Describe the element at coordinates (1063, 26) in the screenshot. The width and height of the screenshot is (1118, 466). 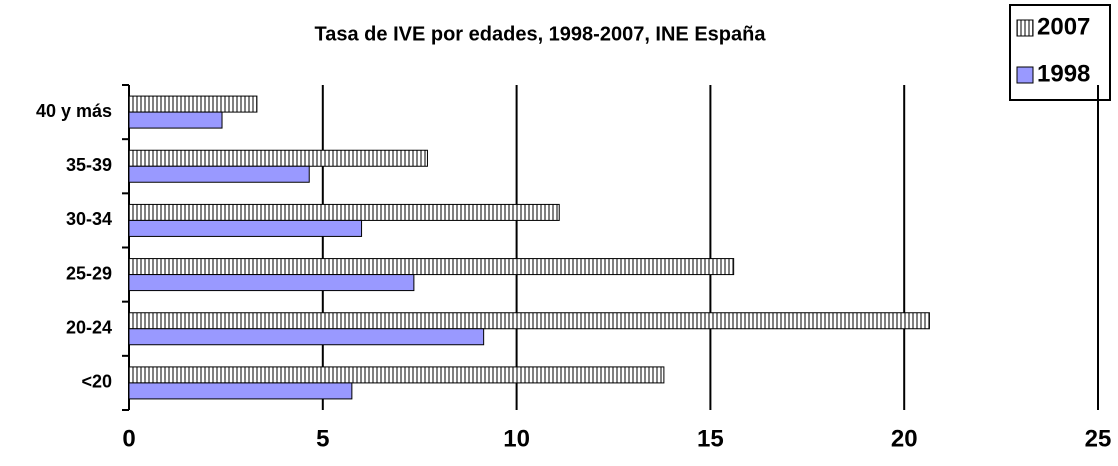
I see `legend-label: 2007` at that location.